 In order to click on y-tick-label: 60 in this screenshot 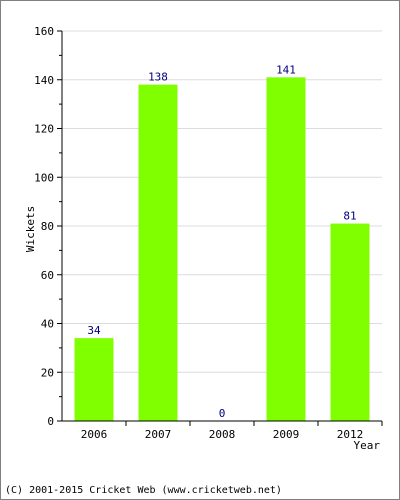, I will do `click(47, 275)`.